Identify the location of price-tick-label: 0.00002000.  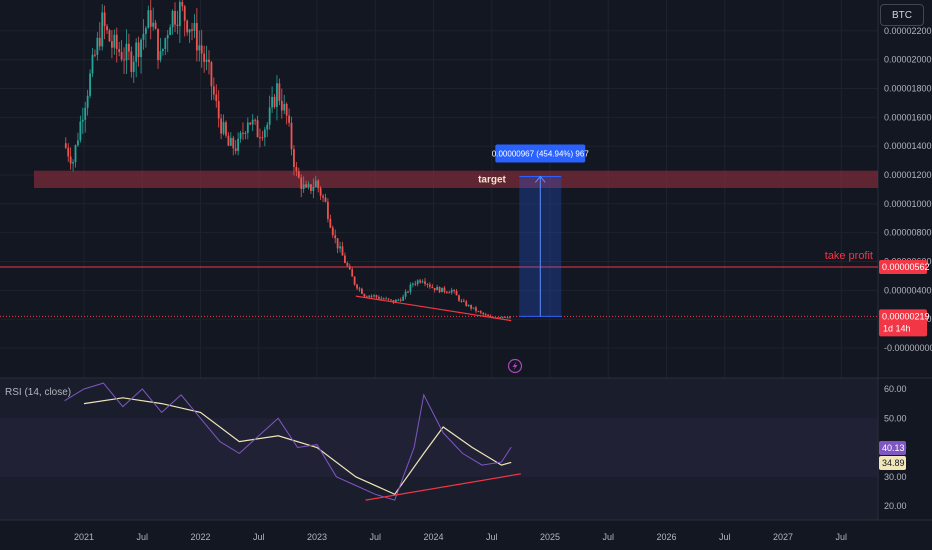
(908, 60).